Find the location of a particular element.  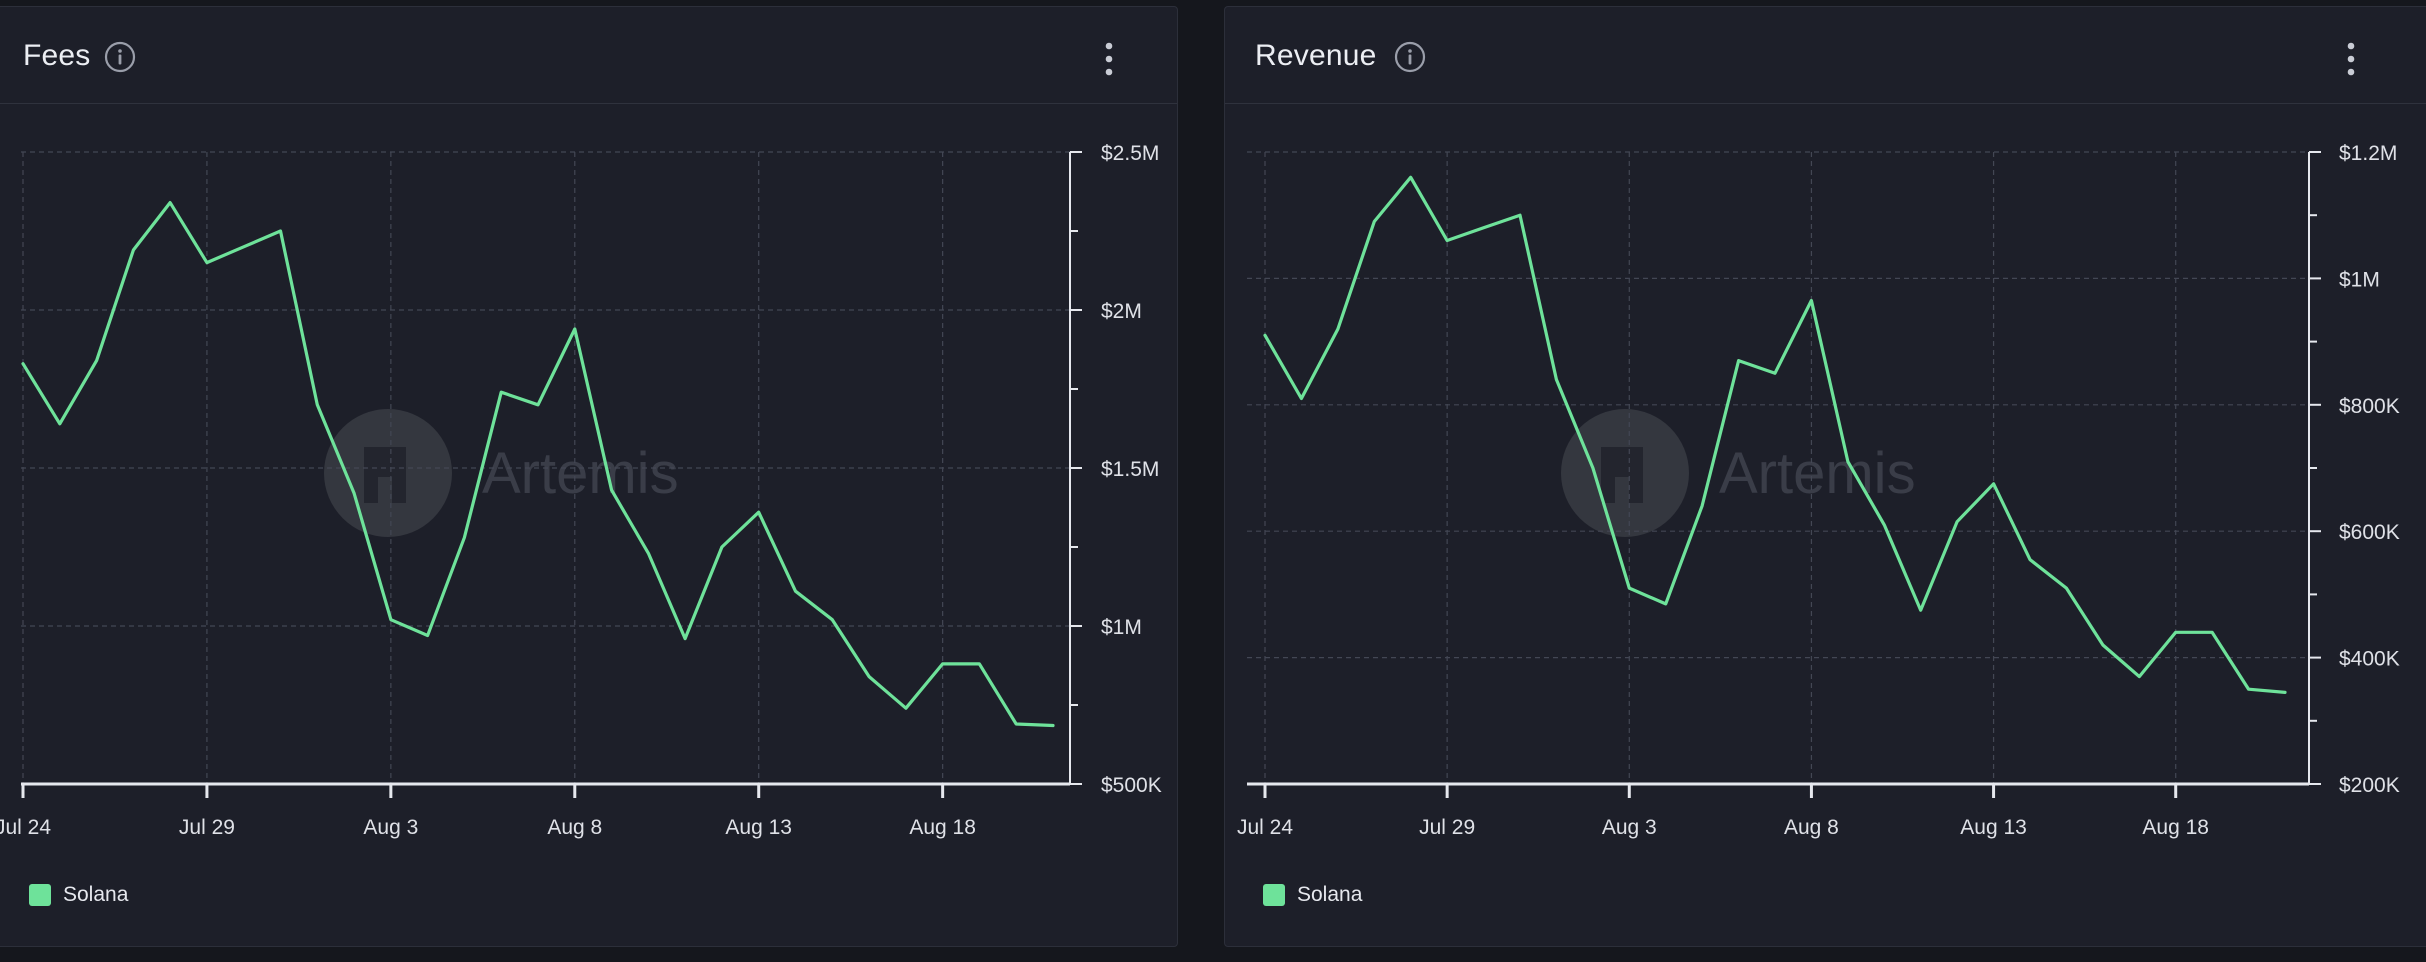

y-tick-label: $1.2M is located at coordinates (2368, 153).